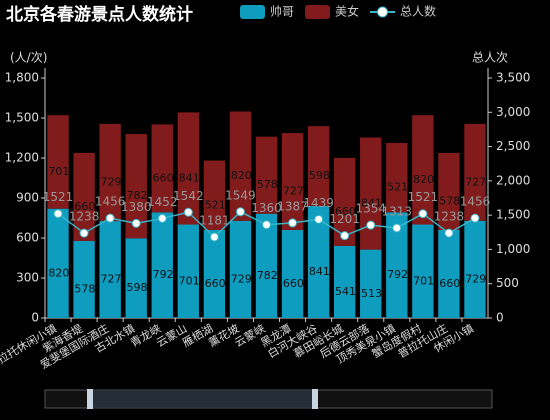 The width and height of the screenshot is (550, 420). What do you see at coordinates (344, 219) in the screenshot?
I see `line-label: 1201` at bounding box center [344, 219].